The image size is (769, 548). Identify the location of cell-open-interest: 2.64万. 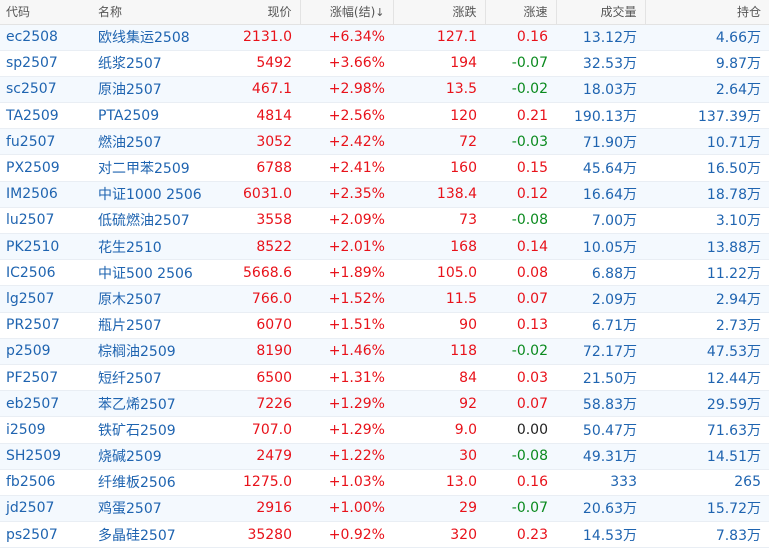
(707, 90).